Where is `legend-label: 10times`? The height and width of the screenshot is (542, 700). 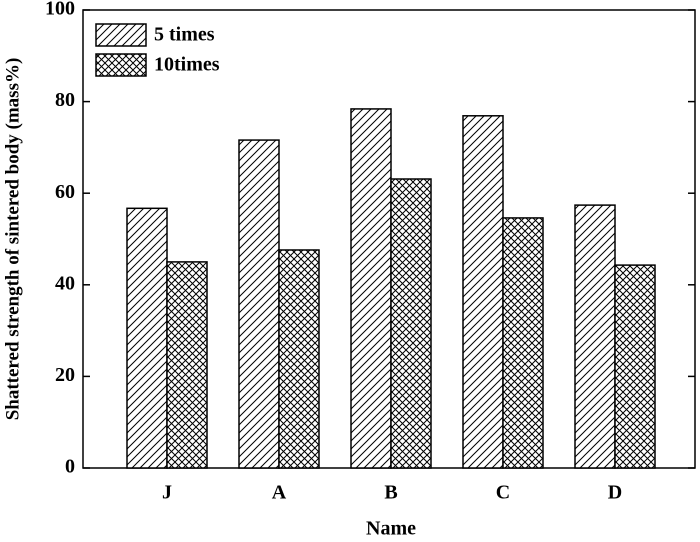 legend-label: 10times is located at coordinates (187, 65).